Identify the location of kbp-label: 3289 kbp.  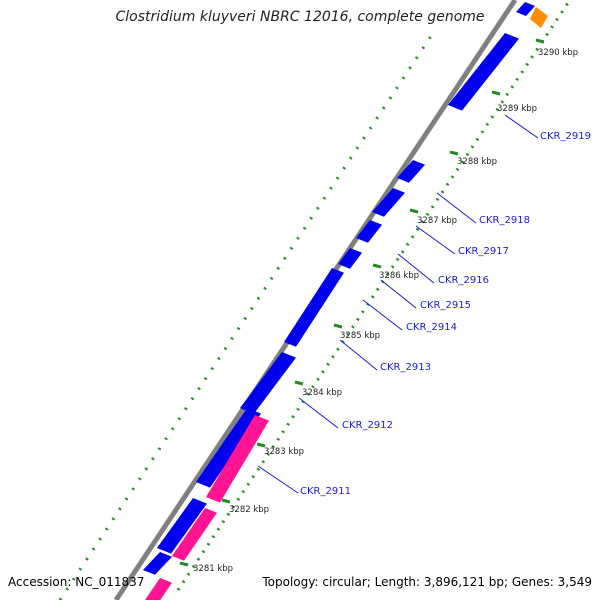
(517, 109).